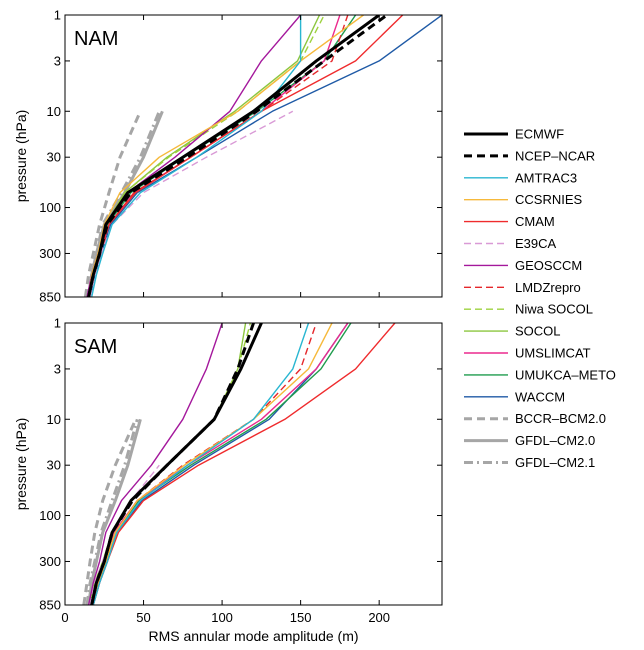  What do you see at coordinates (540, 396) in the screenshot?
I see `legend-label: WACCM` at bounding box center [540, 396].